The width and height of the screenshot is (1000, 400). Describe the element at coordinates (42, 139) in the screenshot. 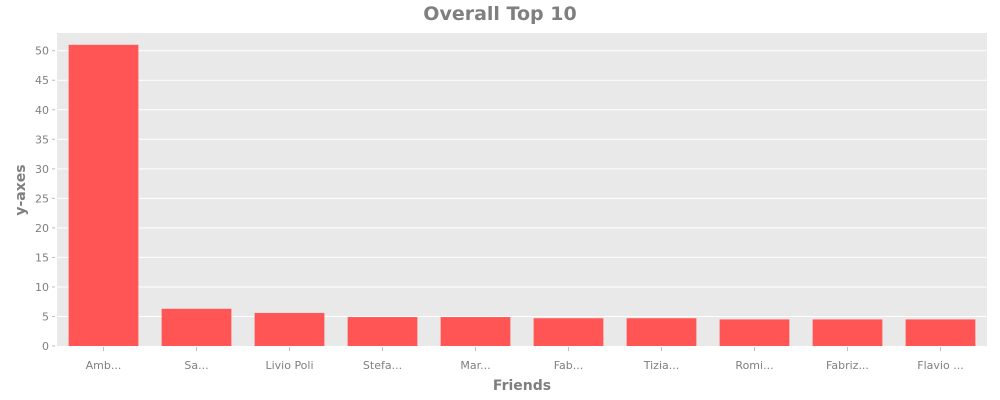

I see `y-tick-label: 35` at that location.